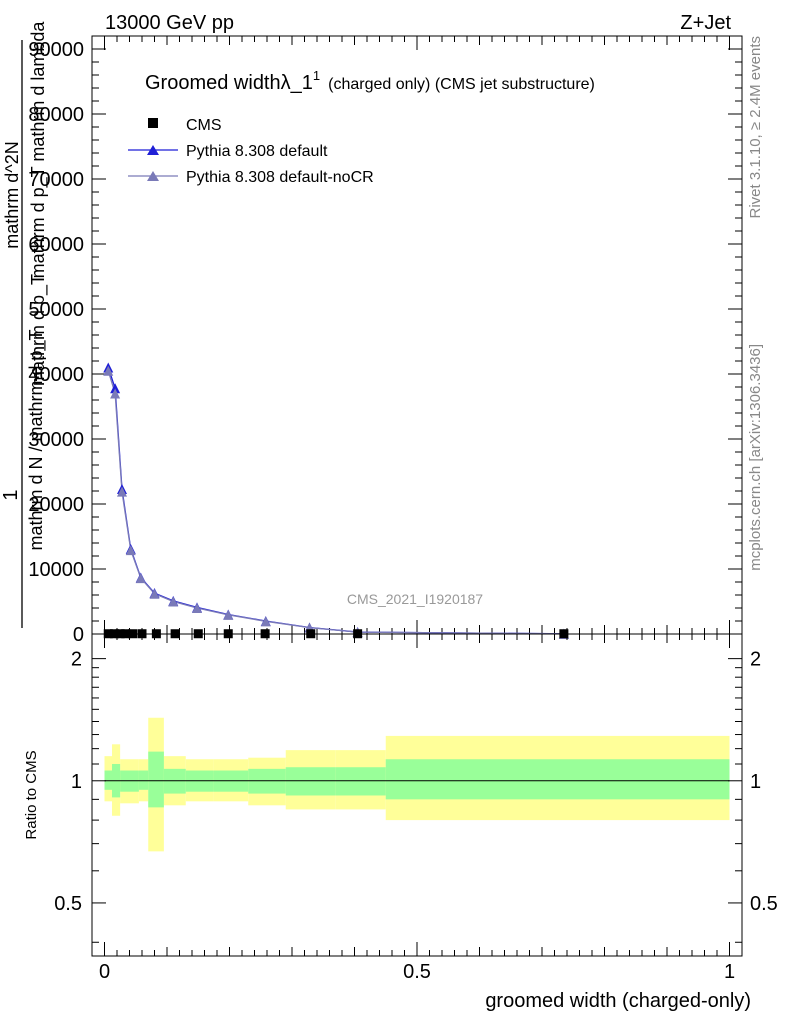 Image resolution: width=786 pixels, height=1024 pixels. I want to click on main-y-tick-label: 90000, so click(56, 50).